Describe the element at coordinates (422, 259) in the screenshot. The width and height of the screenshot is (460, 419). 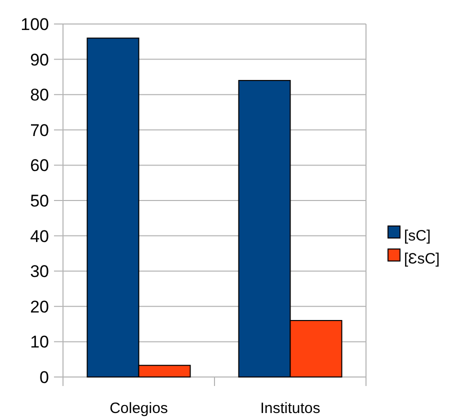
I see `legend-label: [ƐsC]` at that location.